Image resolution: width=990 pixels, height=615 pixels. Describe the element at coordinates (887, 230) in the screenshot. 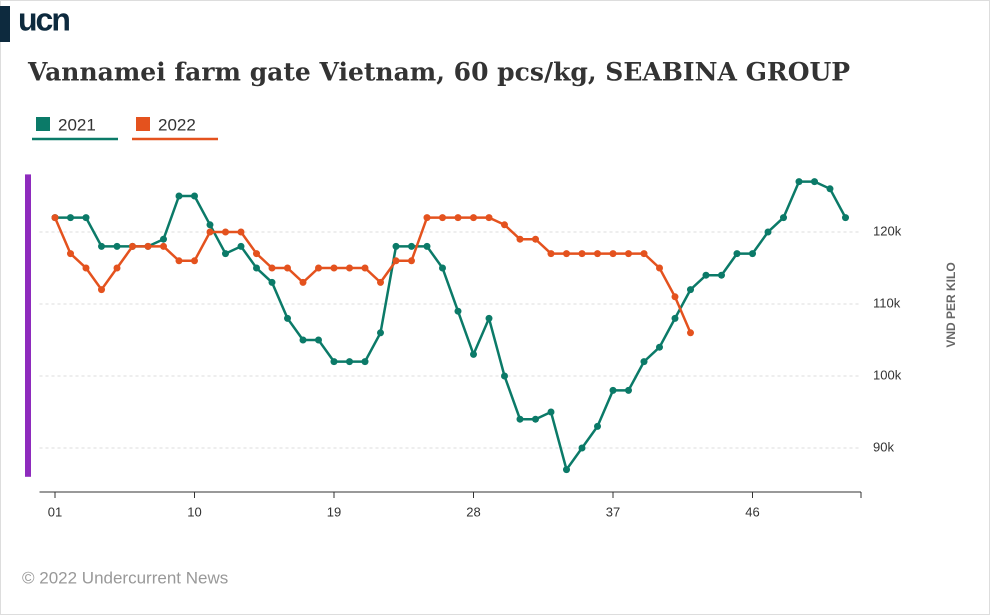

I see `y-tick-label: 120k` at that location.